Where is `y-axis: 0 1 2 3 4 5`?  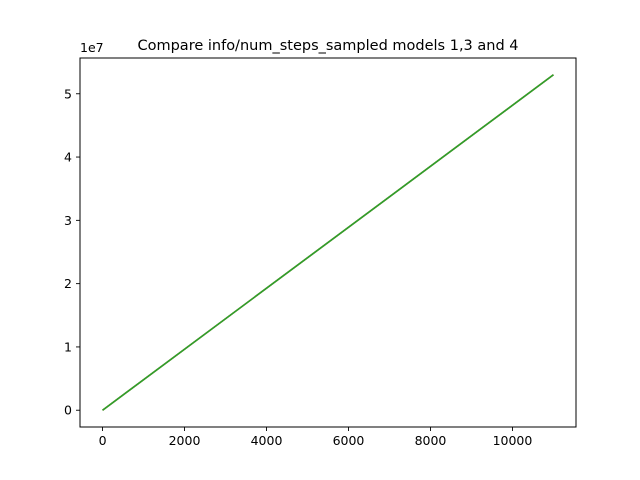
y-axis: 0 1 2 3 4 5 is located at coordinates (72, 252).